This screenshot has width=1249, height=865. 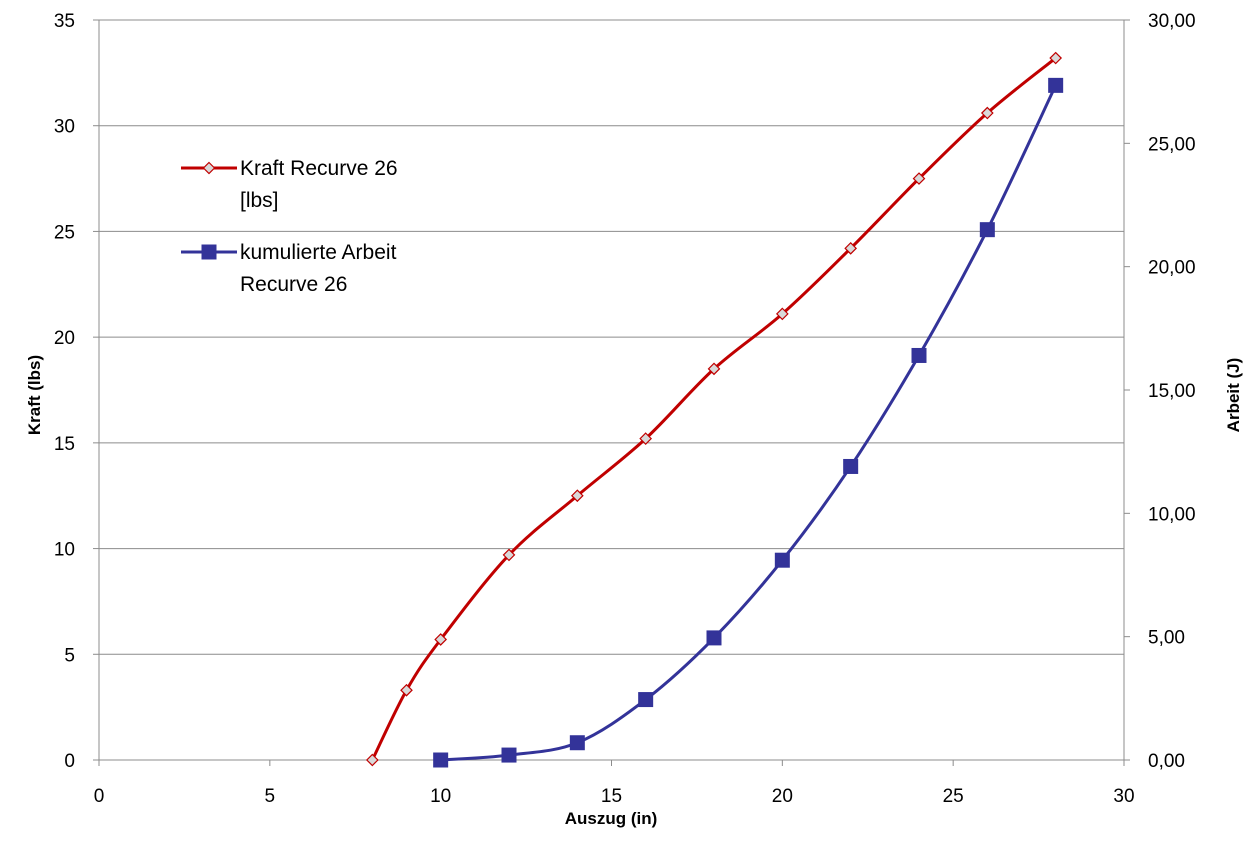 What do you see at coordinates (611, 796) in the screenshot?
I see `x-tick-label: 15` at bounding box center [611, 796].